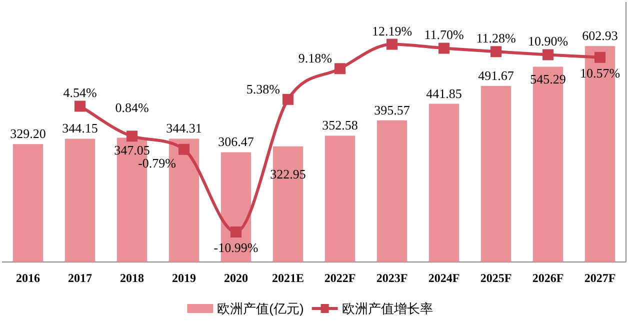 This screenshot has height=332, width=636. What do you see at coordinates (496, 75) in the screenshot?
I see `data-label: 491.67` at bounding box center [496, 75].